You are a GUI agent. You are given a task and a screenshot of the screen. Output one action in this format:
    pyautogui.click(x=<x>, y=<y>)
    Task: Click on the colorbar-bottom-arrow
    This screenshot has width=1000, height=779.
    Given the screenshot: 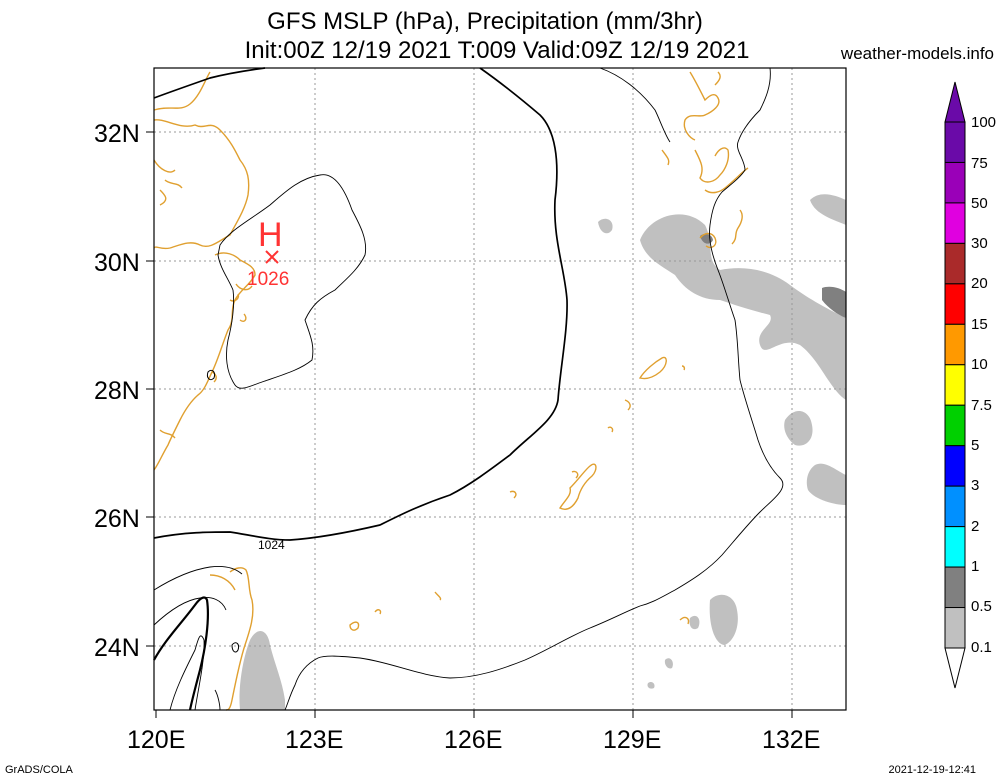 What is the action you would take?
    pyautogui.click(x=955, y=668)
    